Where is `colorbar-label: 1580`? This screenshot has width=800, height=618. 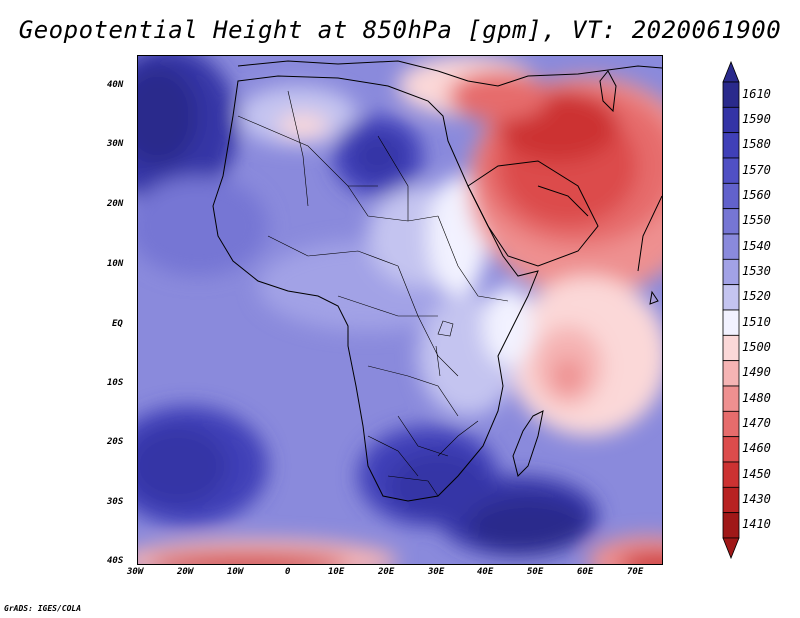 colorbar-label: 1580 is located at coordinates (756, 144).